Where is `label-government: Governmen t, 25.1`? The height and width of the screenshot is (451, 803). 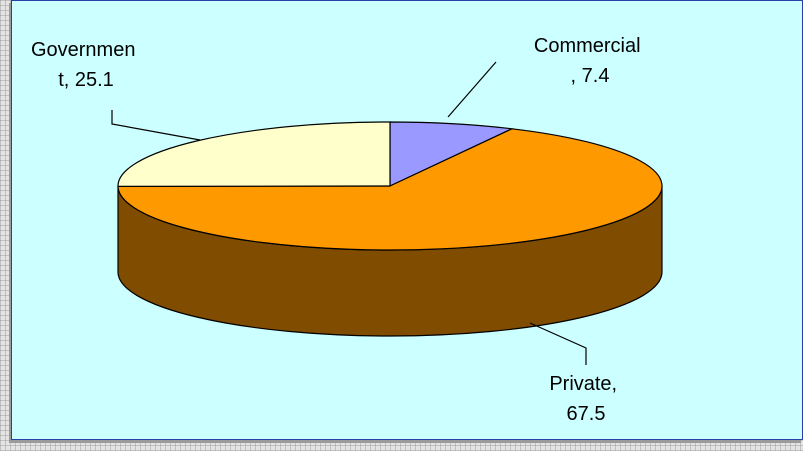 label-government: Governmen t, 25.1 is located at coordinates (86, 65).